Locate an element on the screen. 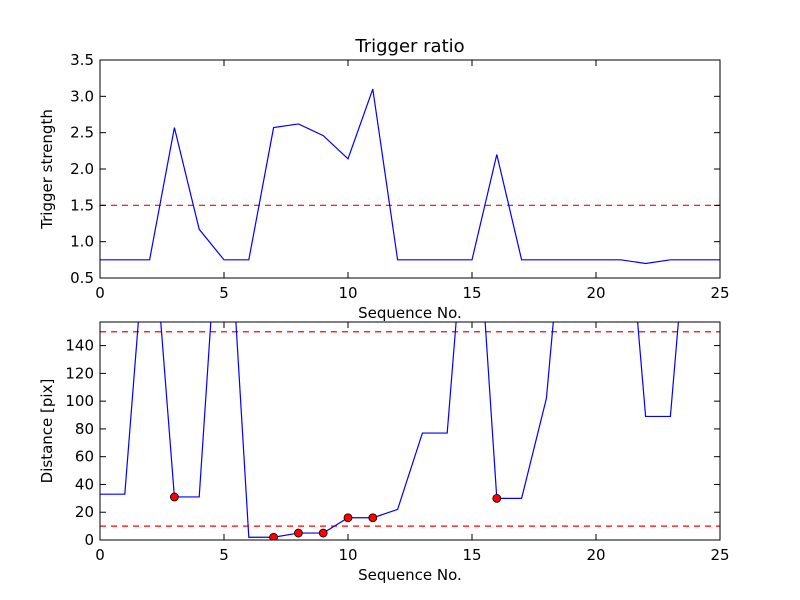  trigger-y-tick-label-3: 2.0 is located at coordinates (82, 169).